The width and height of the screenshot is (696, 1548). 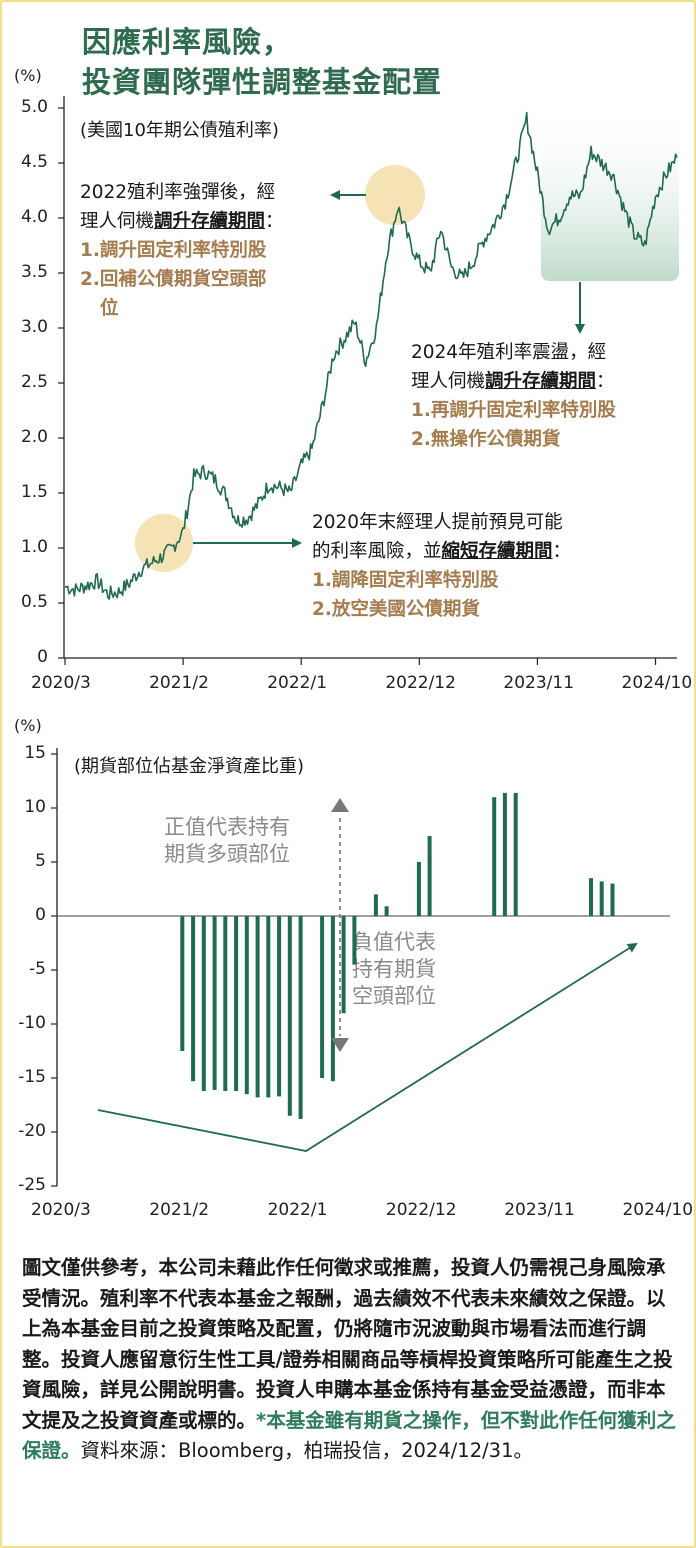 What do you see at coordinates (227, 854) in the screenshot?
I see `positive-note-line2: 期貨多頭部位` at bounding box center [227, 854].